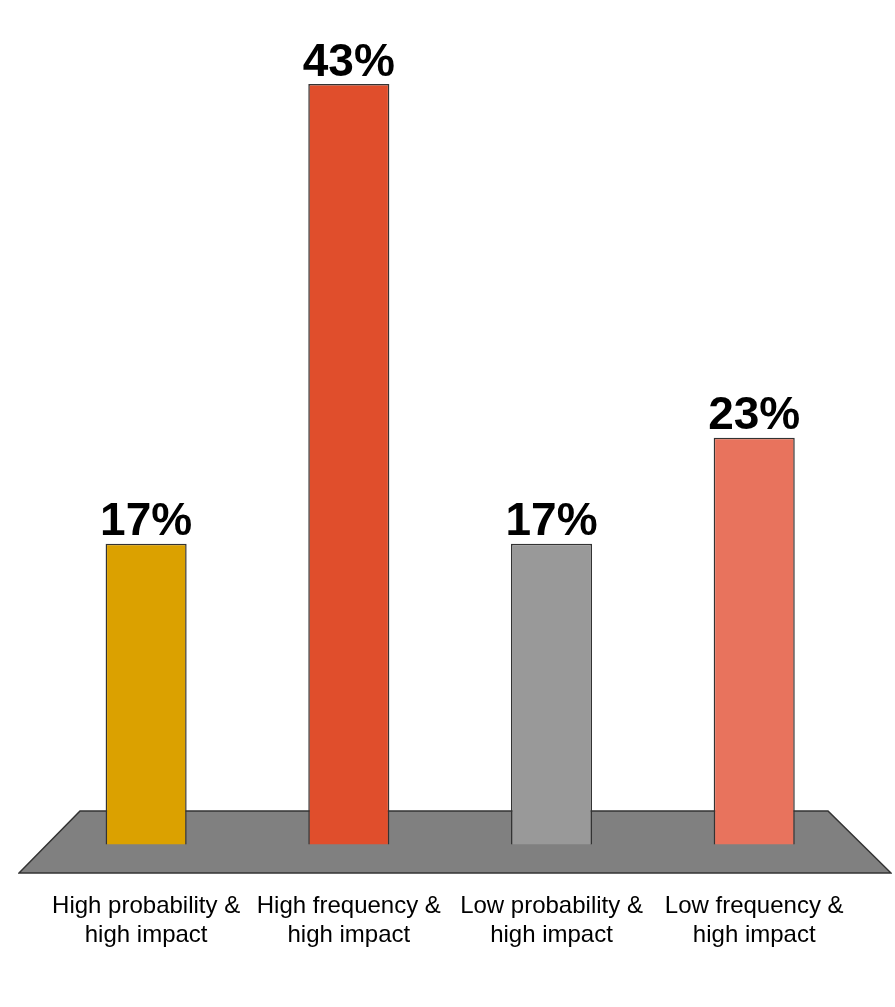 The image size is (895, 1007). What do you see at coordinates (551, 919) in the screenshot?
I see `x-tick-label: Low probability & high impact` at bounding box center [551, 919].